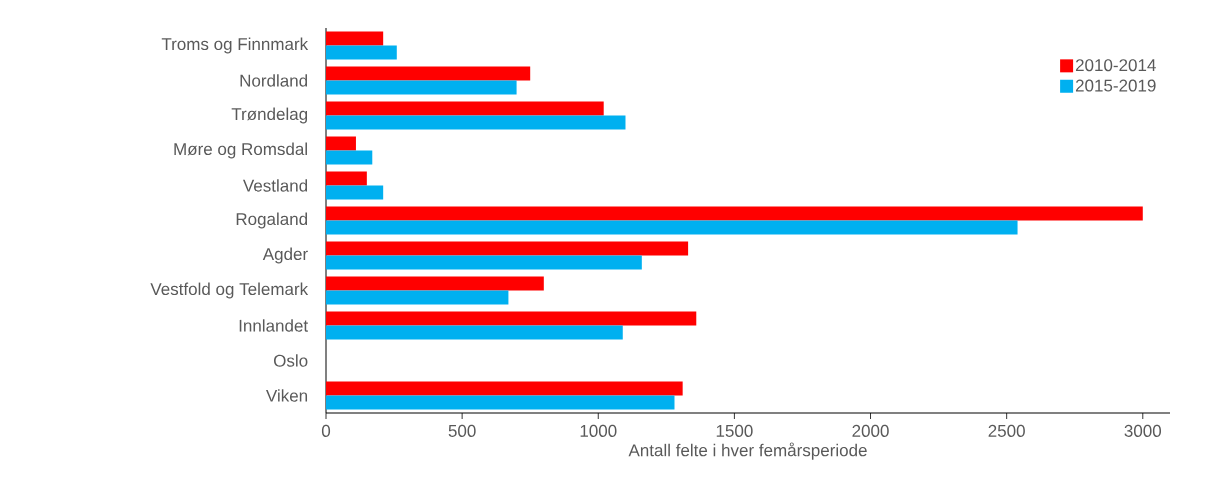 The width and height of the screenshot is (1208, 490). Describe the element at coordinates (274, 80) in the screenshot. I see `y-tick-label: Nordland` at that location.